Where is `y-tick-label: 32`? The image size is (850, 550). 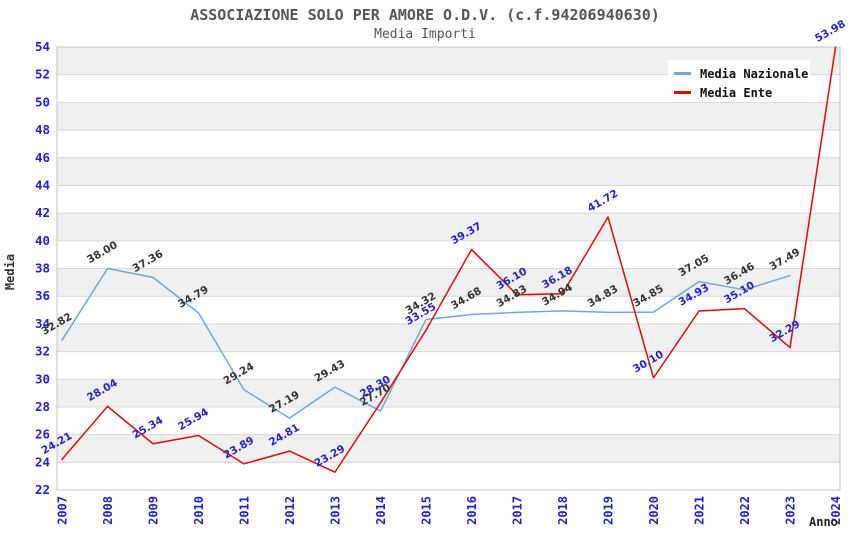
y-tick-label: 32 is located at coordinates (42, 351).